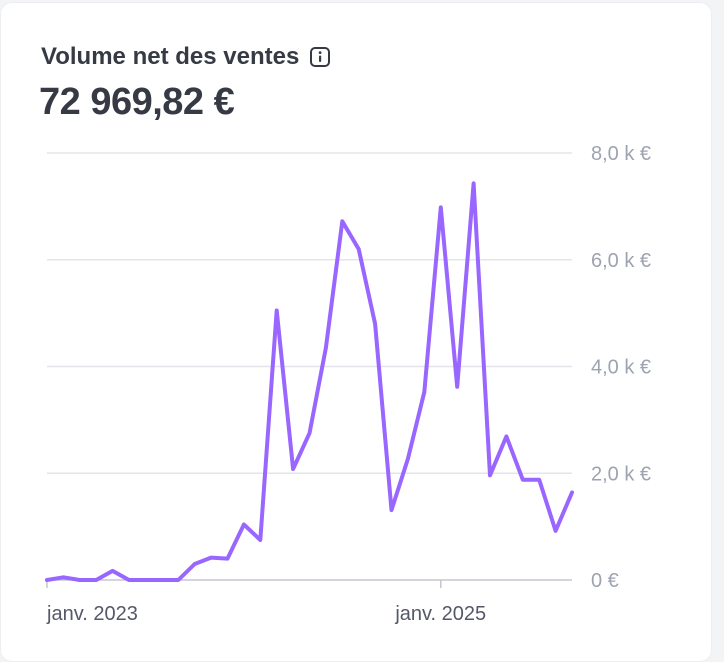  Describe the element at coordinates (621, 368) in the screenshot. I see `y-tick-label: 4,0 k €` at that location.